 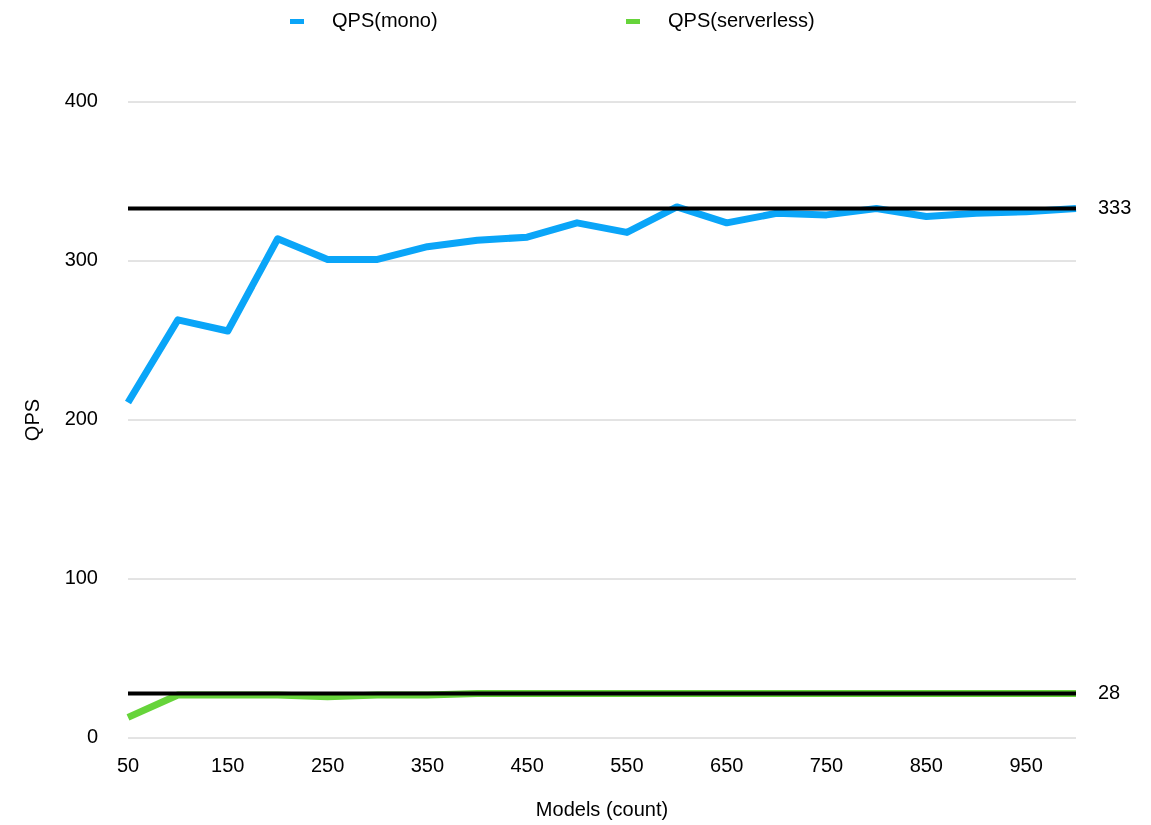 I want to click on x-tick-label: 750, so click(x=826, y=765).